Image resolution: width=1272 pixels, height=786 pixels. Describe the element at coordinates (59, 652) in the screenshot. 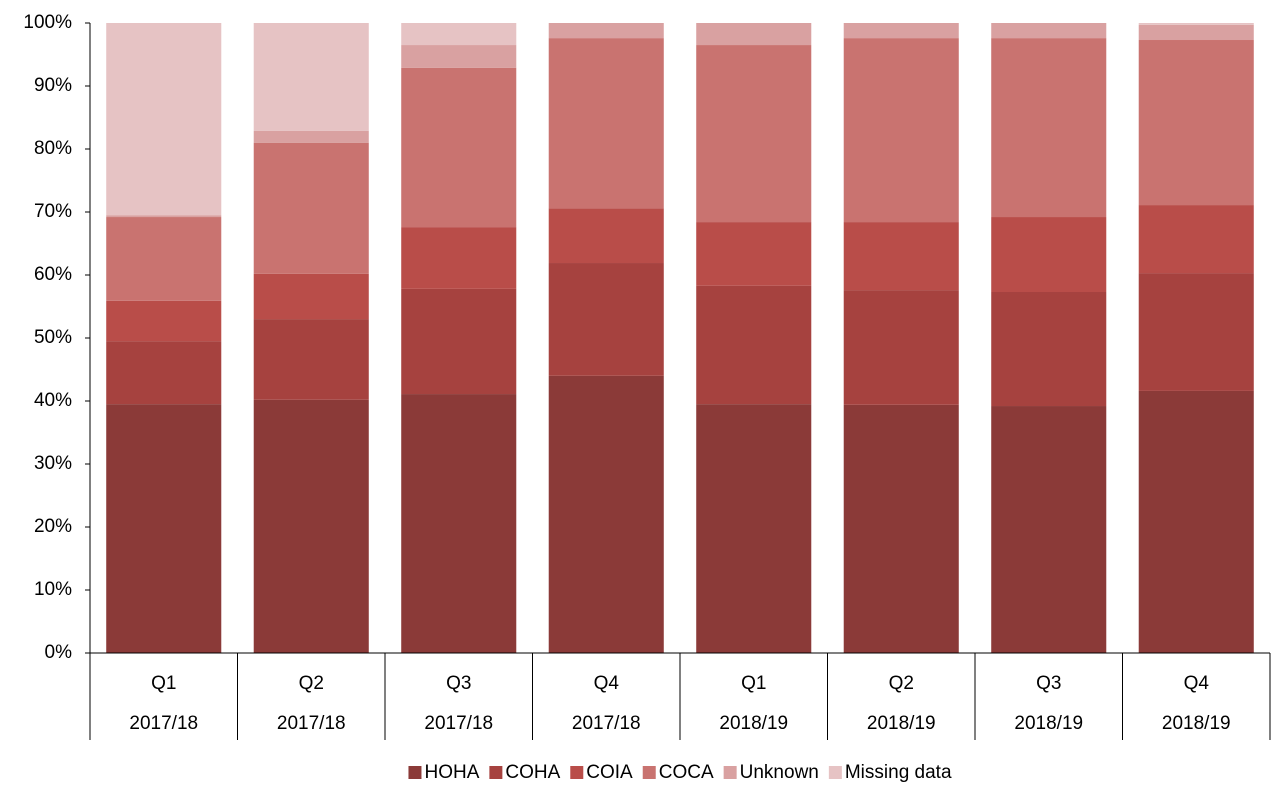

I see `y-tick-label: 0%` at that location.